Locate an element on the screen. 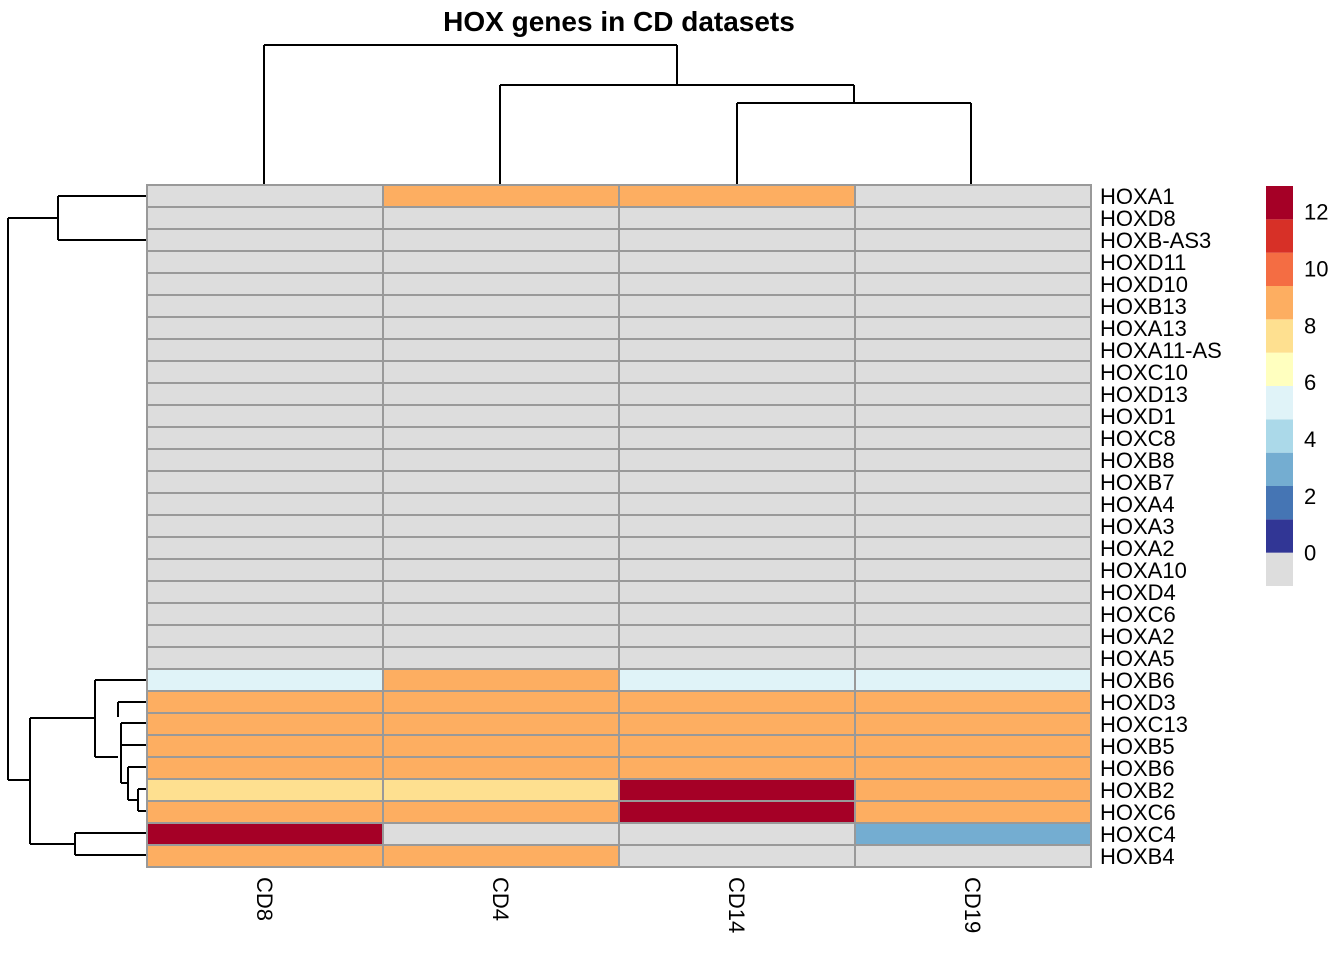 The width and height of the screenshot is (1344, 960). row-label: HOXA1 is located at coordinates (1137, 196).